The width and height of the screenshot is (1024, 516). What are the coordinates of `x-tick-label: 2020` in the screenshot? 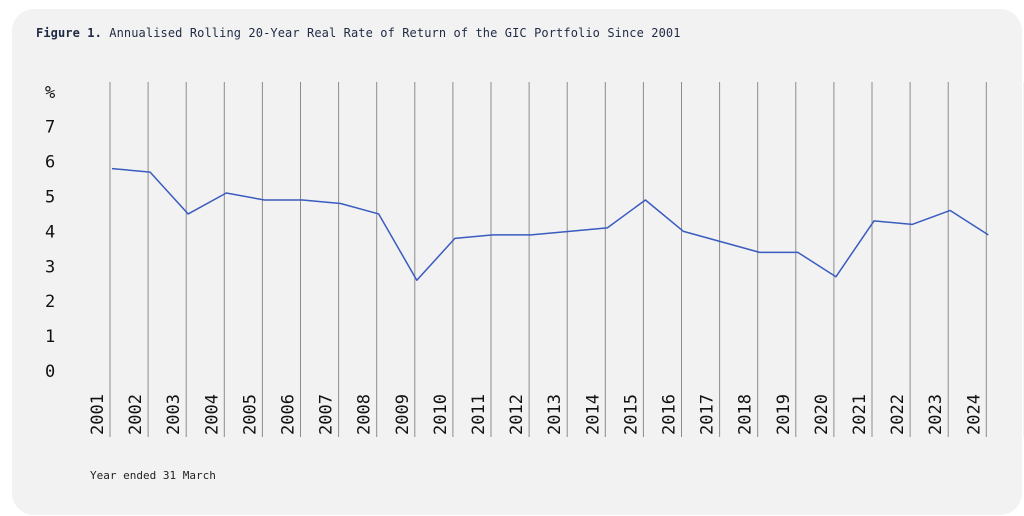 It's located at (822, 414).